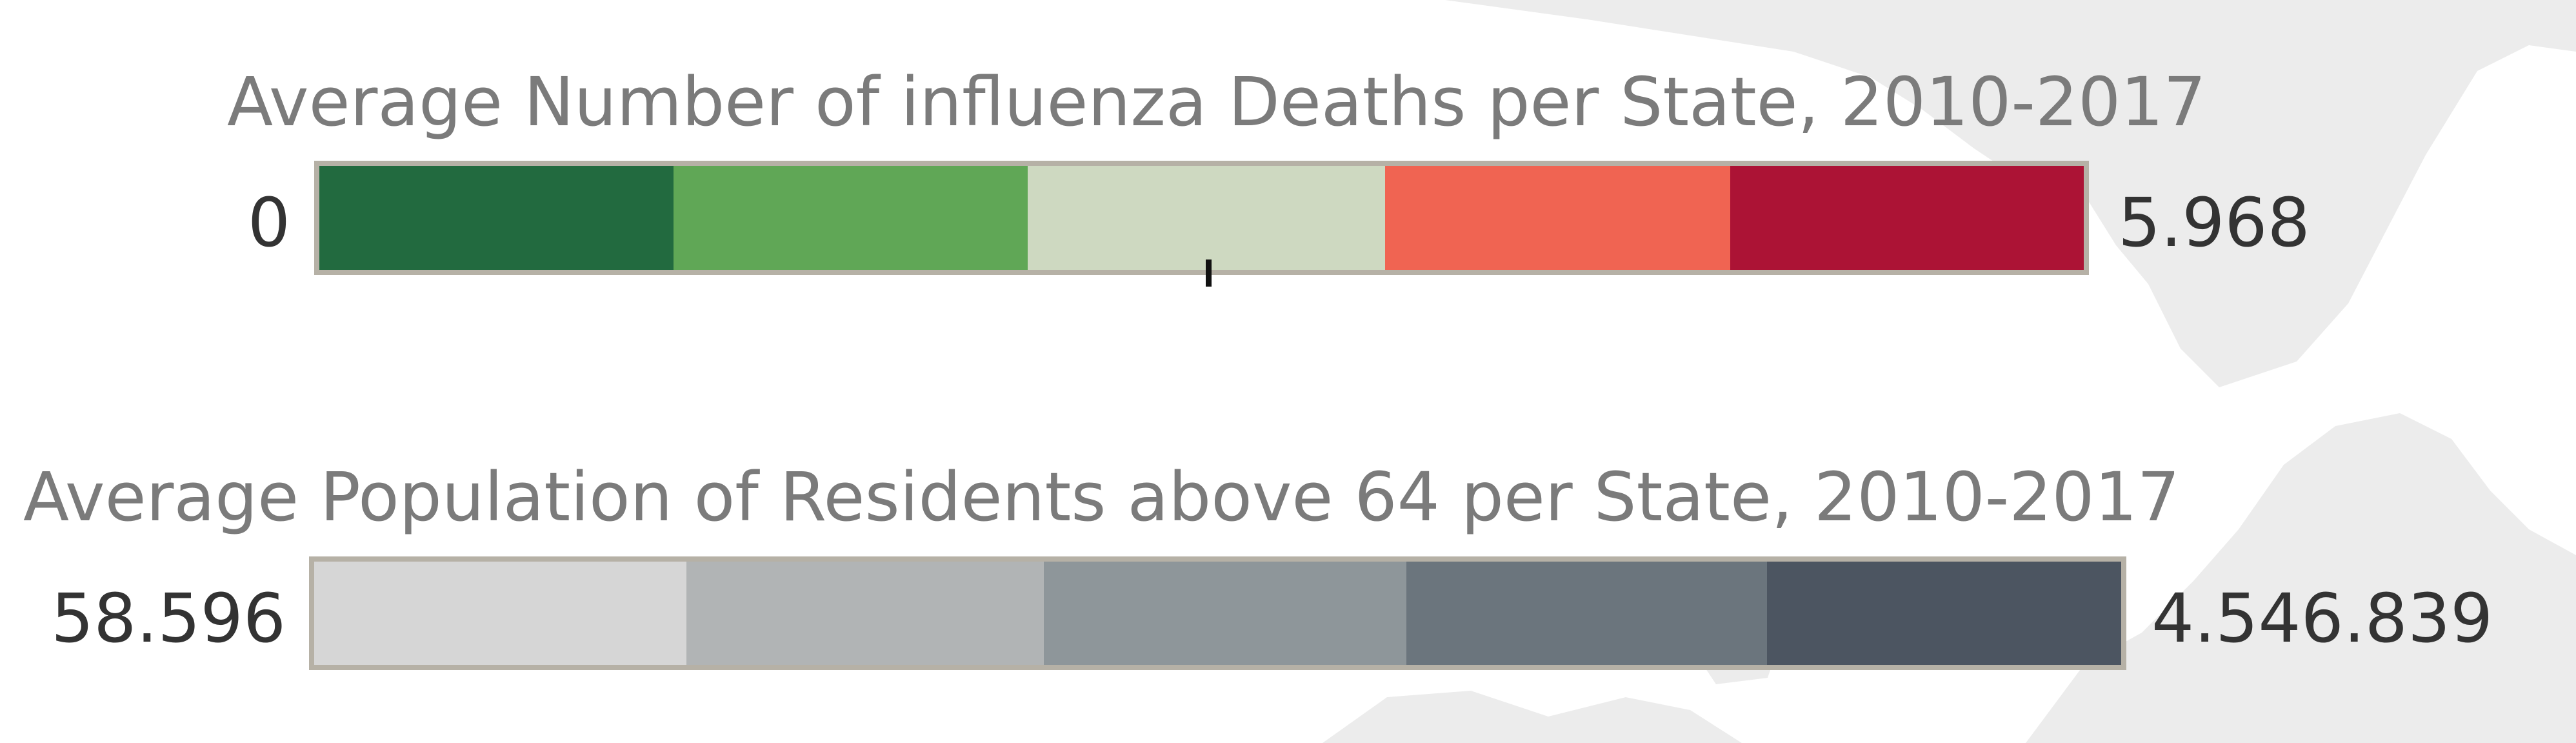 Image resolution: width=2576 pixels, height=743 pixels. Describe the element at coordinates (268, 223) in the screenshot. I see `deaths-min-label: 0` at that location.